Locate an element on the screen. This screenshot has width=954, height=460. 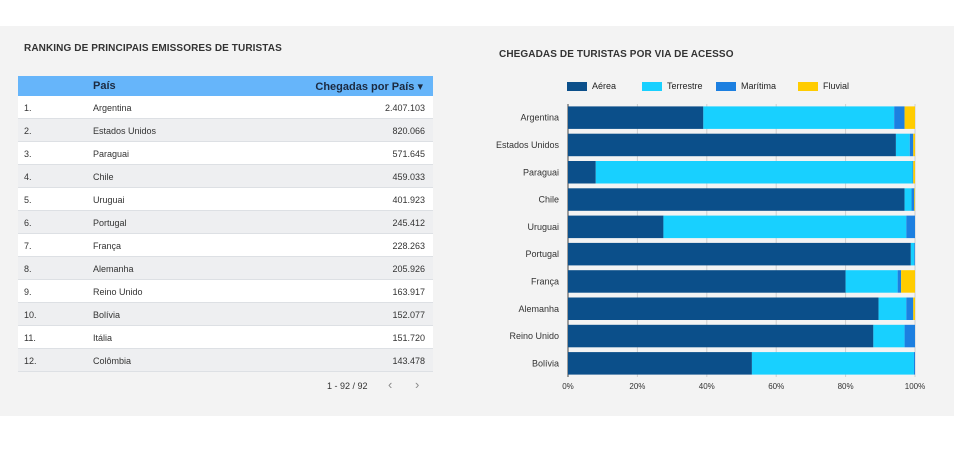
table-row: 6. Portugal 245.412 is located at coordinates (225, 222).